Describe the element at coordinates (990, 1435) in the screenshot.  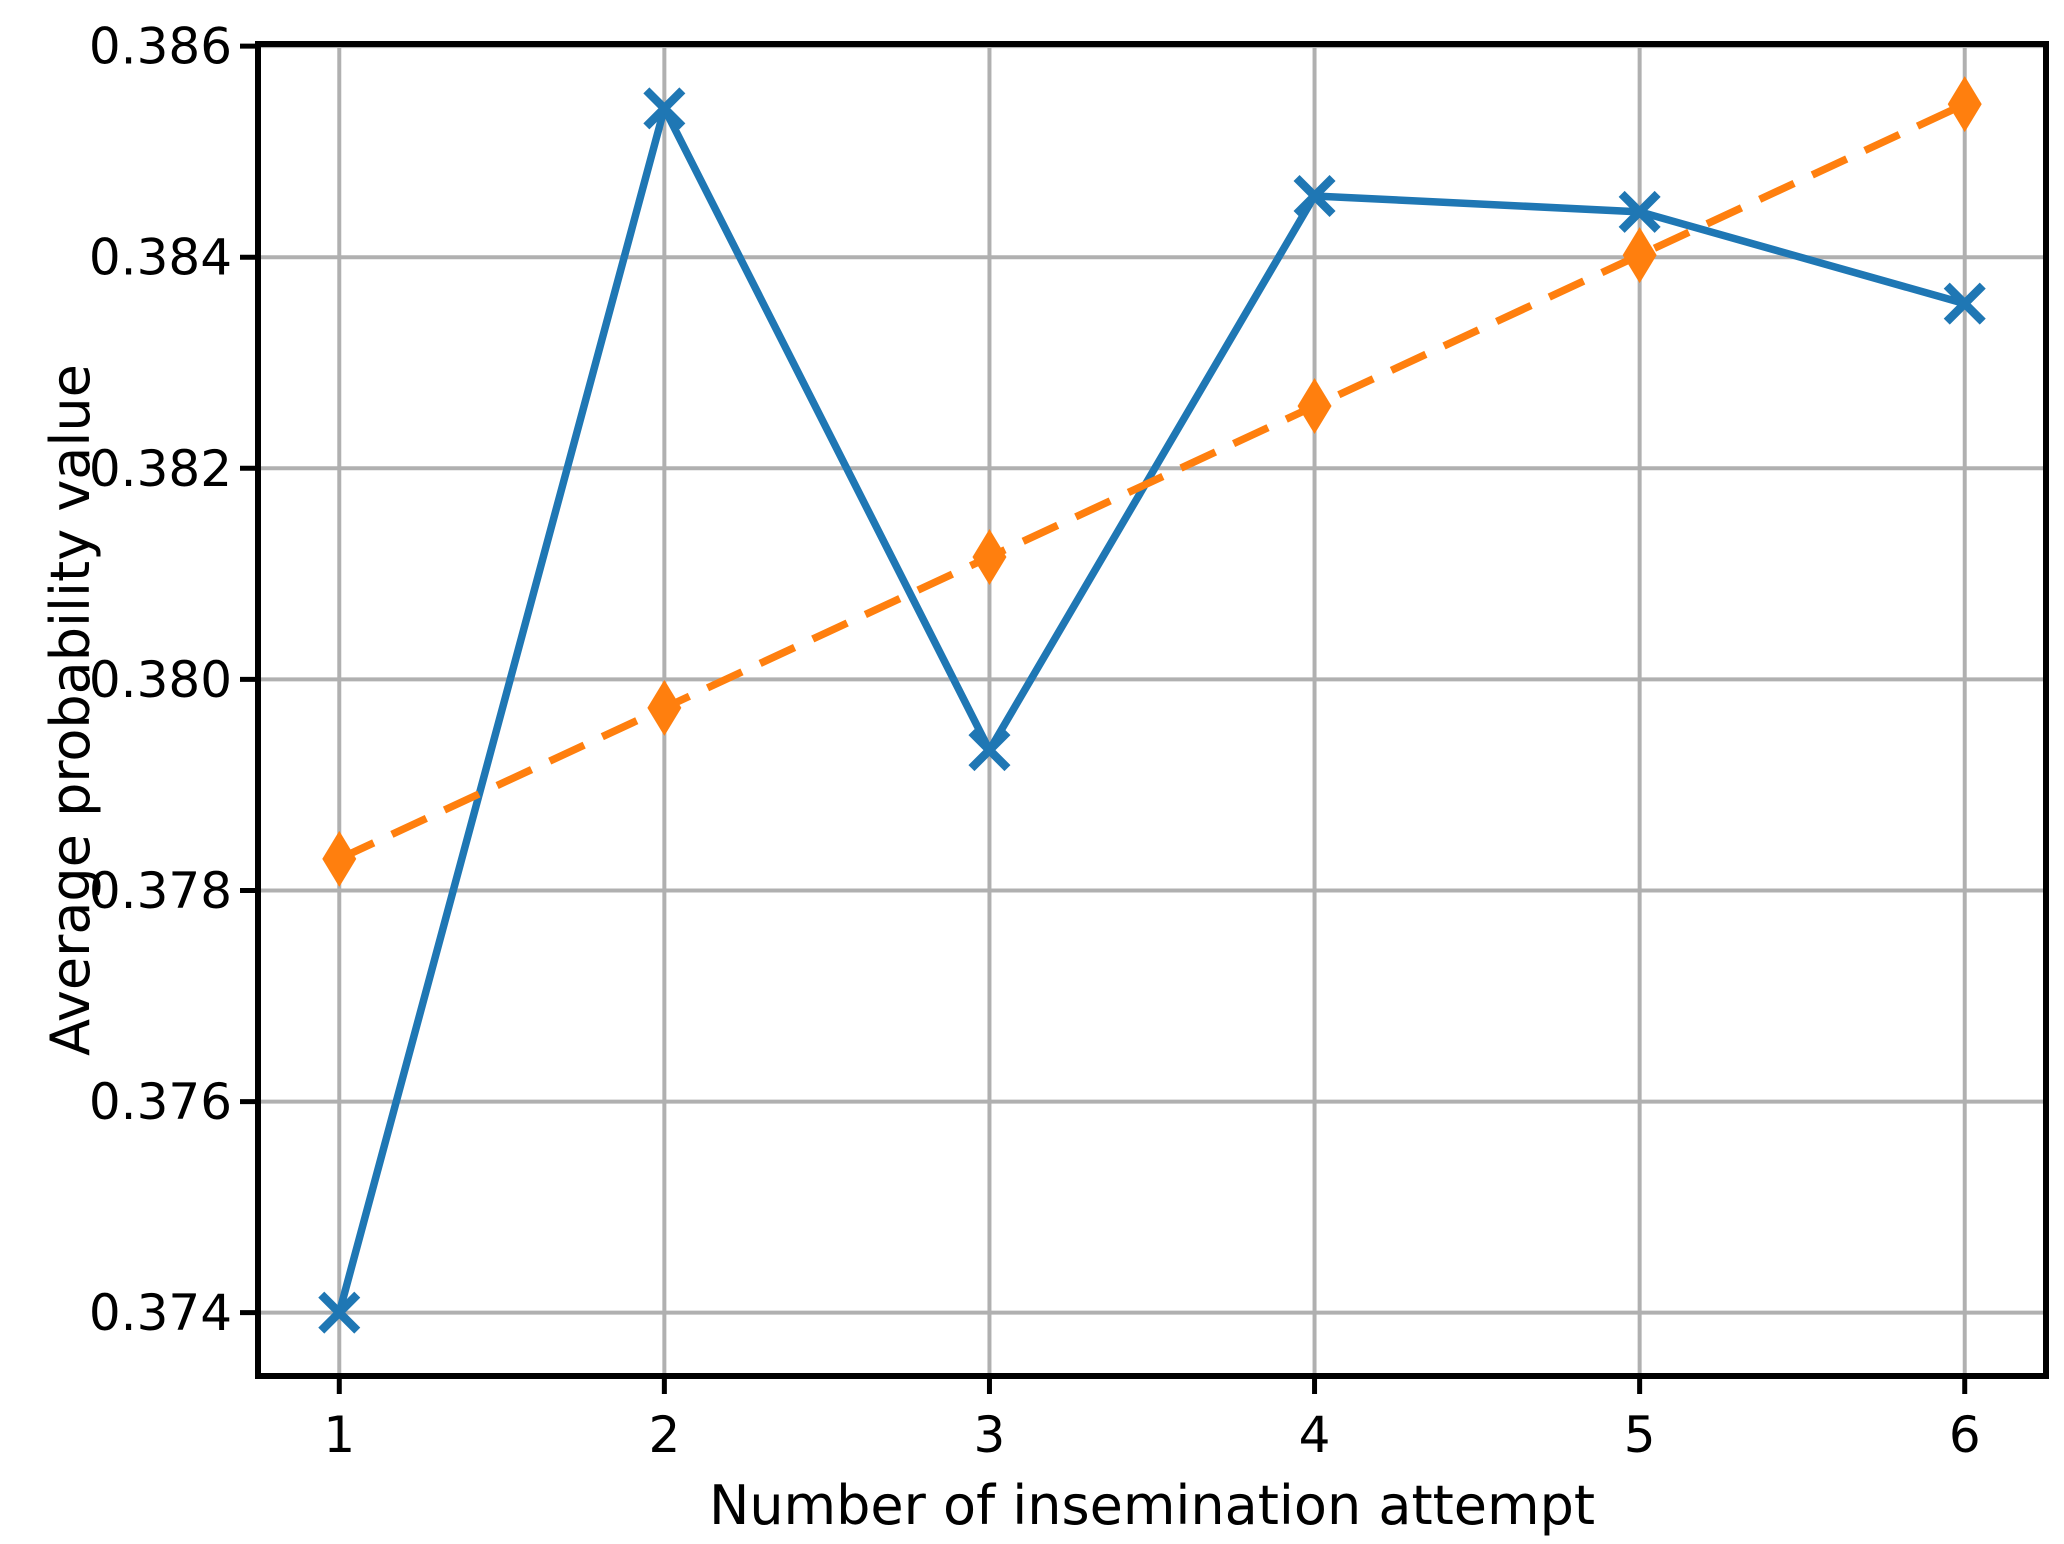
I see `x-tick-label: 3` at that location.